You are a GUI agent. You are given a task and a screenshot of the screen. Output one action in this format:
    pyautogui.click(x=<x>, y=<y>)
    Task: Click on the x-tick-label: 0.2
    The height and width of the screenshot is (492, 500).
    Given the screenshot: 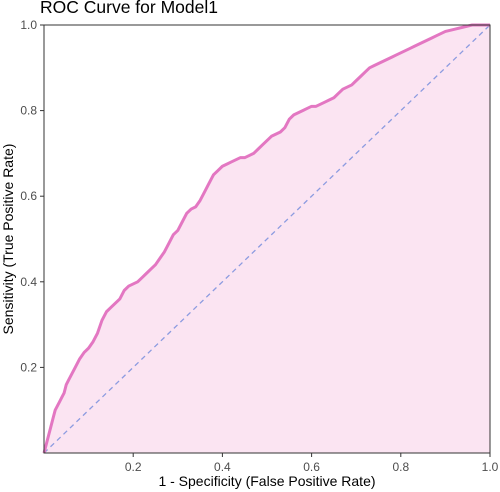 What is the action you would take?
    pyautogui.click(x=133, y=467)
    